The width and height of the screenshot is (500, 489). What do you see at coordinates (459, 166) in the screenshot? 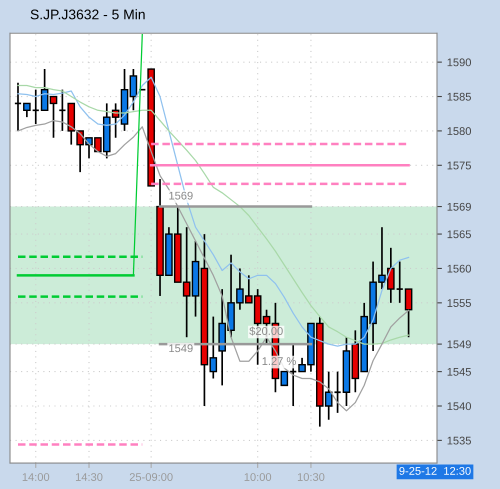
I see `y-tick-label: 1575` at bounding box center [459, 166].